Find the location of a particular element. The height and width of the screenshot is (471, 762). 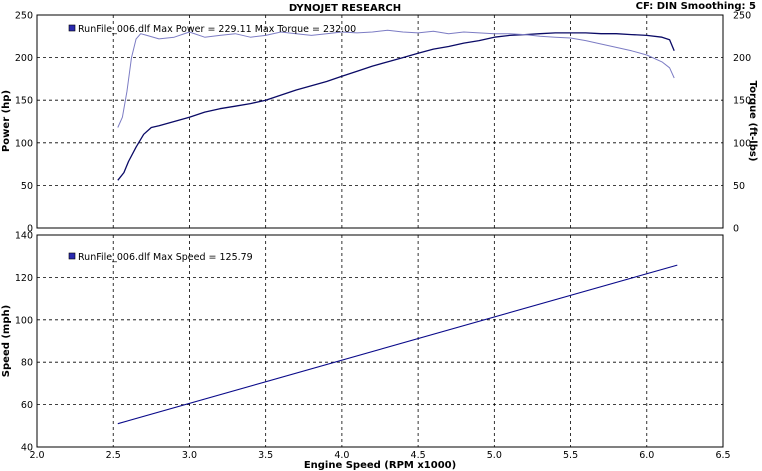

torque-tick-label: 150 is located at coordinates (742, 101).